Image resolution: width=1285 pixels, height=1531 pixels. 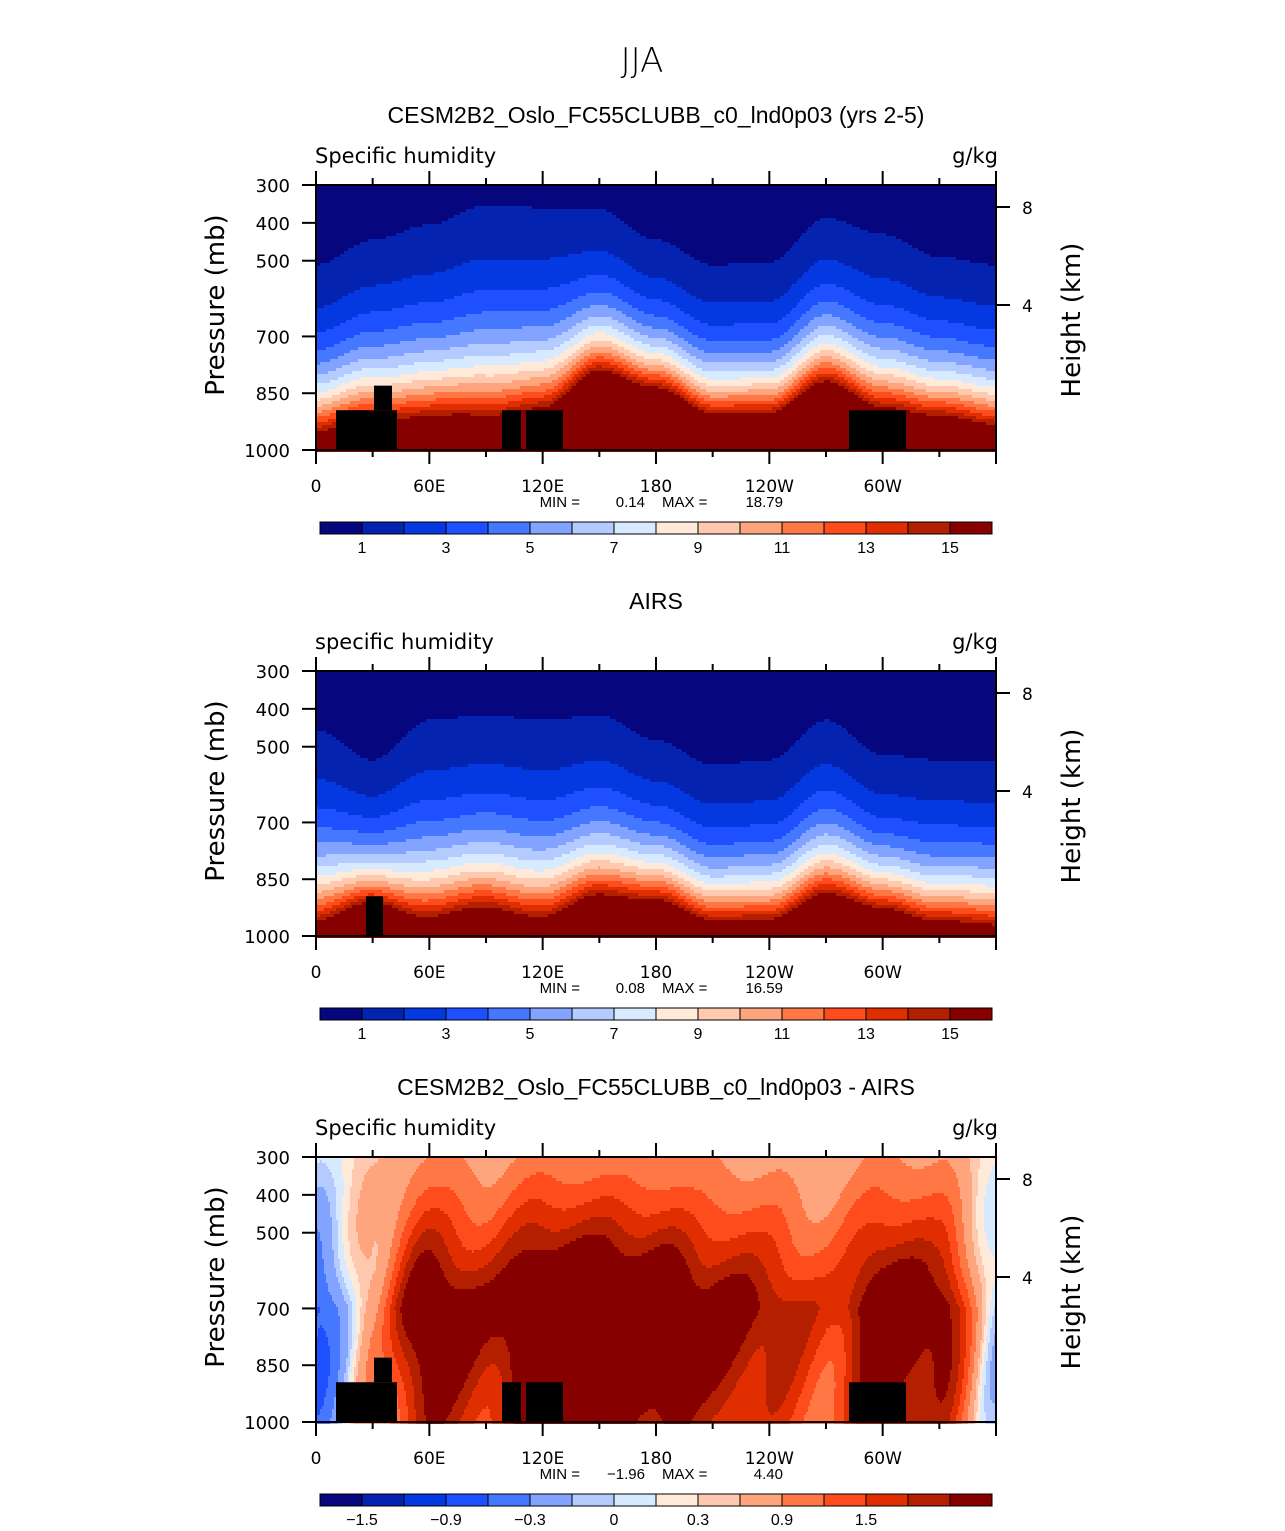 What do you see at coordinates (698, 1520) in the screenshot?
I see `colorbar-label: 0.3` at bounding box center [698, 1520].